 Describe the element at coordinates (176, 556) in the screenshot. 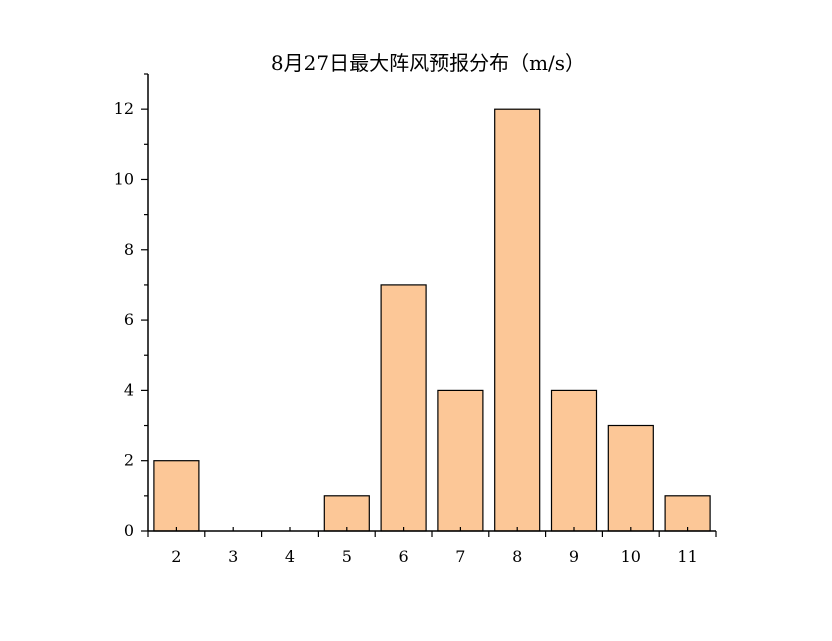

I see `x-tick-label: 2` at that location.